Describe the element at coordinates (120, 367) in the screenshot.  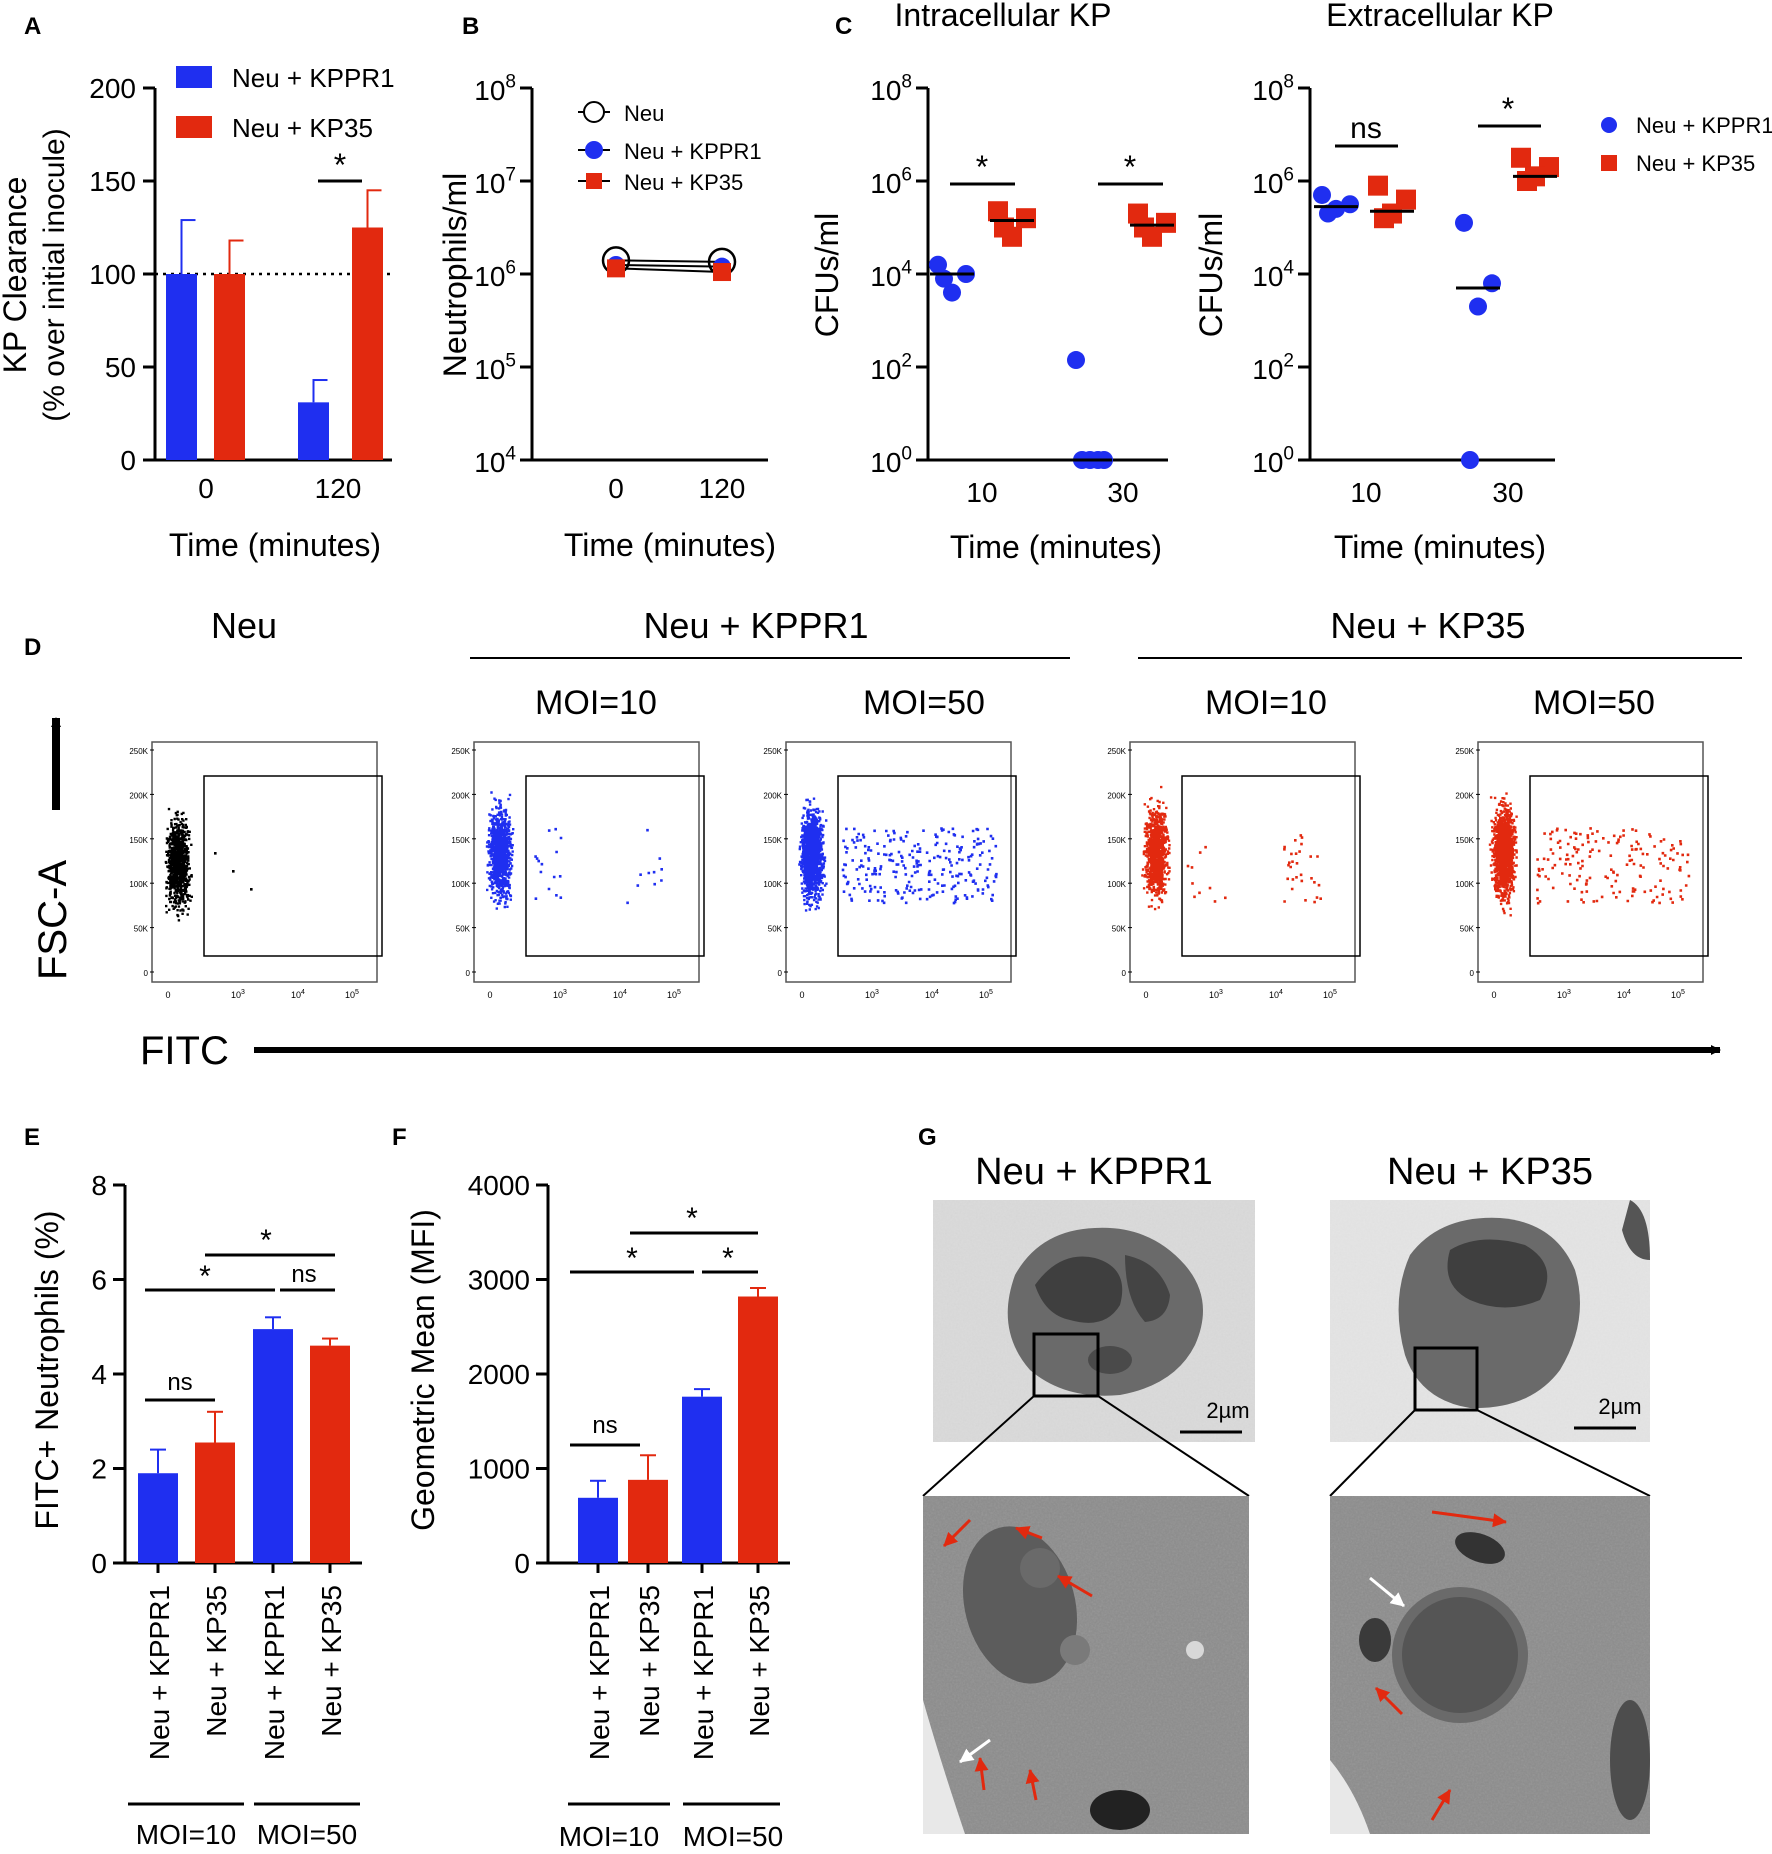
I see `a-ytick-label: 50` at that location.